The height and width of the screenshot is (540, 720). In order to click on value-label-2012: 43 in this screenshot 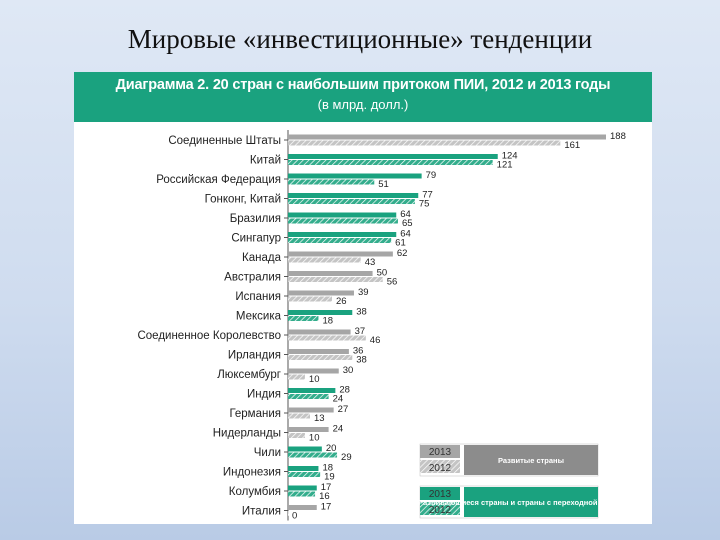, I will do `click(370, 262)`.